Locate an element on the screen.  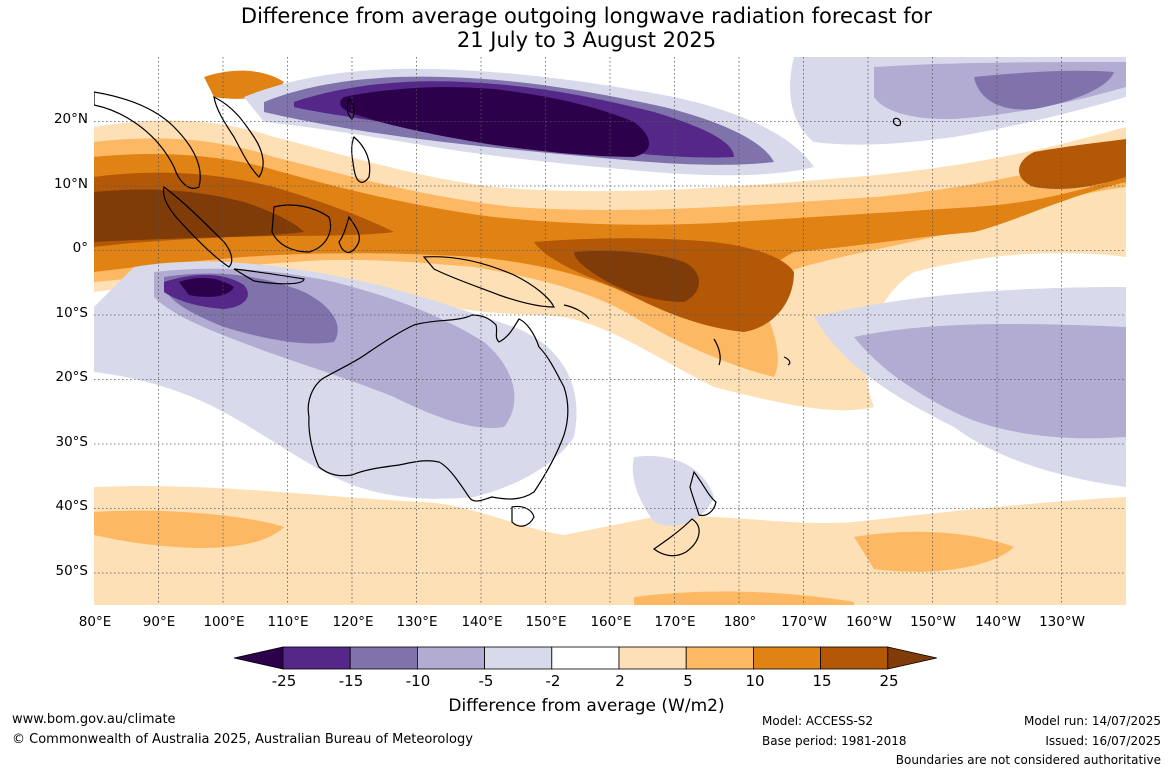
colorbar-tick: 2 is located at coordinates (620, 681).